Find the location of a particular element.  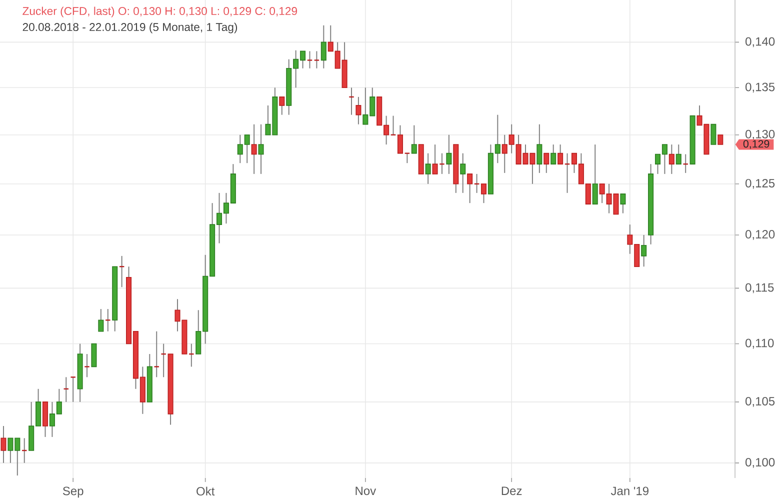

y-tick-label: 0,140 is located at coordinates (760, 42).